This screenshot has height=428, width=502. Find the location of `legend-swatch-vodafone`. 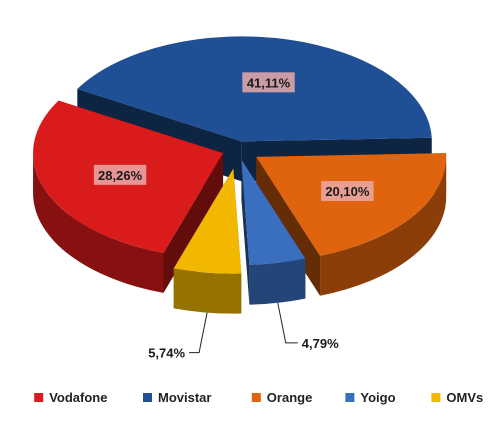

legend-swatch-vodafone is located at coordinates (39, 397).